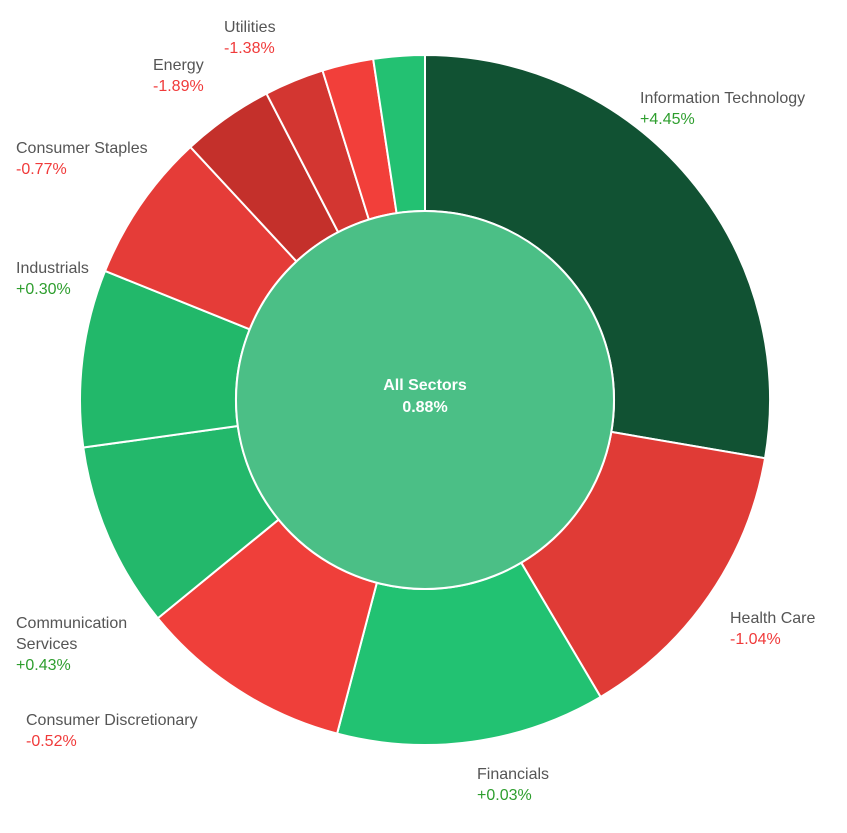 The width and height of the screenshot is (847, 833). I want to click on sector-name: Information Technology, so click(723, 98).